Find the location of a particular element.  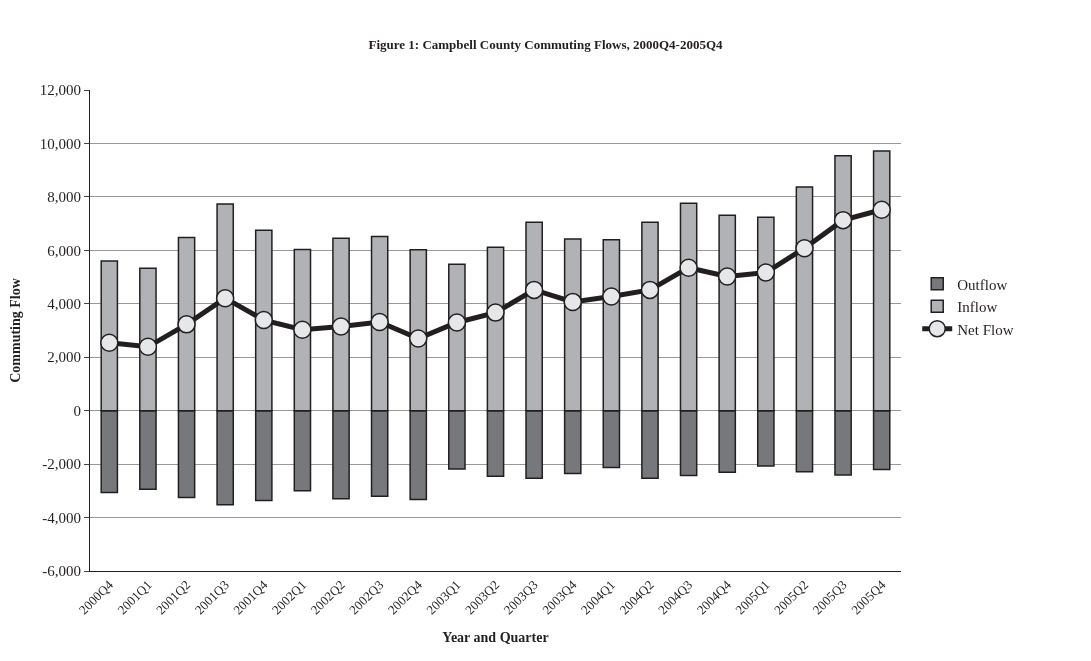

y-tick-label: -2,000 is located at coordinates (61, 464).